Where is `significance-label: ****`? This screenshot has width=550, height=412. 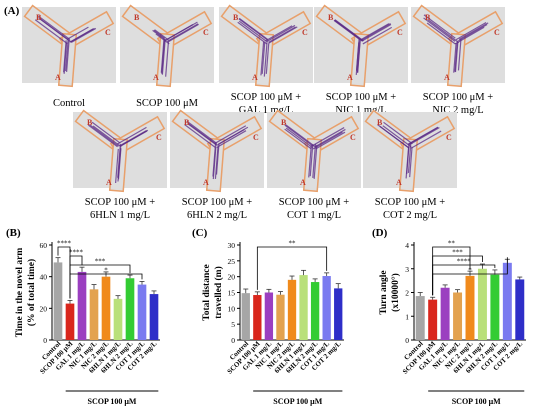
significance-label: **** is located at coordinates (76, 253).